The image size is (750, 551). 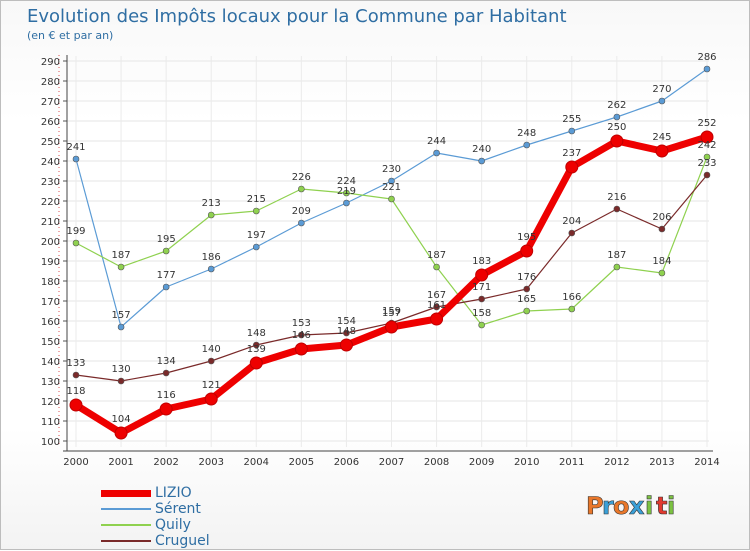 What do you see at coordinates (75, 363) in the screenshot?
I see `data-label: 133` at bounding box center [75, 363].